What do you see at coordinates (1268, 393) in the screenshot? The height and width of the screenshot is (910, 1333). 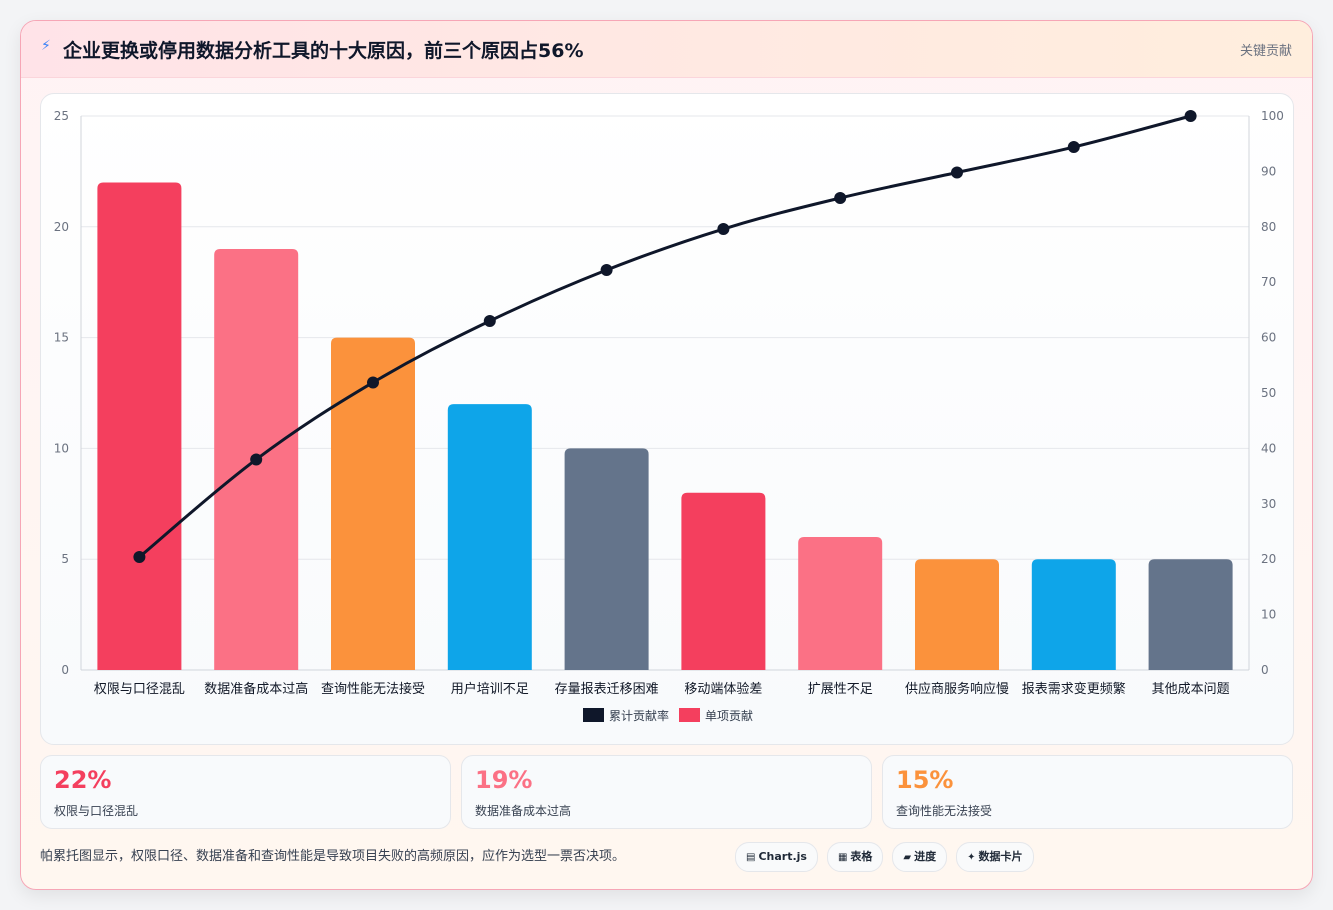 I see `y2-tick-label: 50` at bounding box center [1268, 393].